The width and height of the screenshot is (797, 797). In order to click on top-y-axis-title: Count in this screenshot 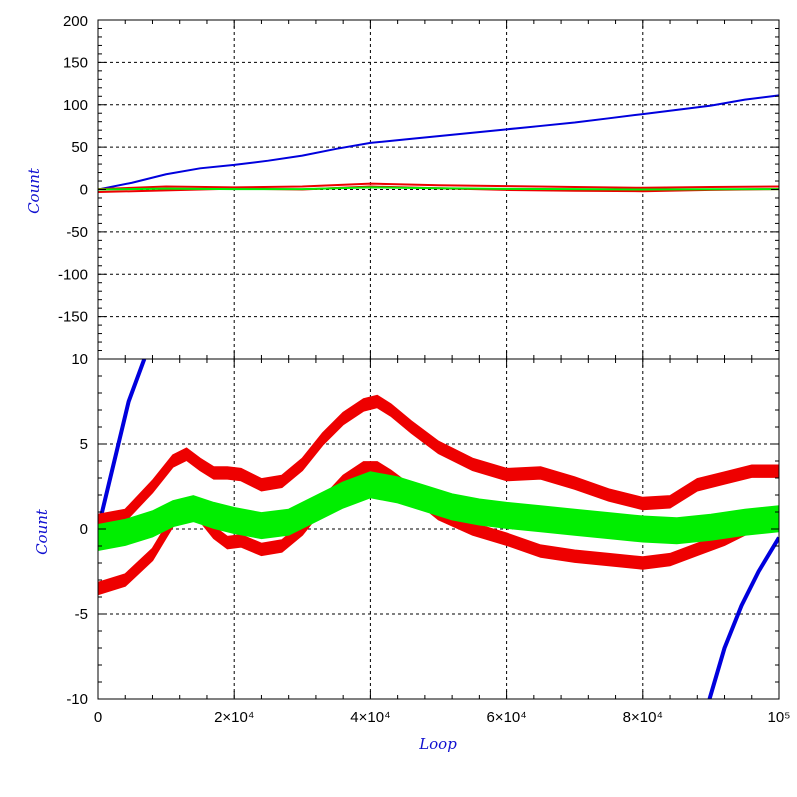, I will do `click(34, 190)`.